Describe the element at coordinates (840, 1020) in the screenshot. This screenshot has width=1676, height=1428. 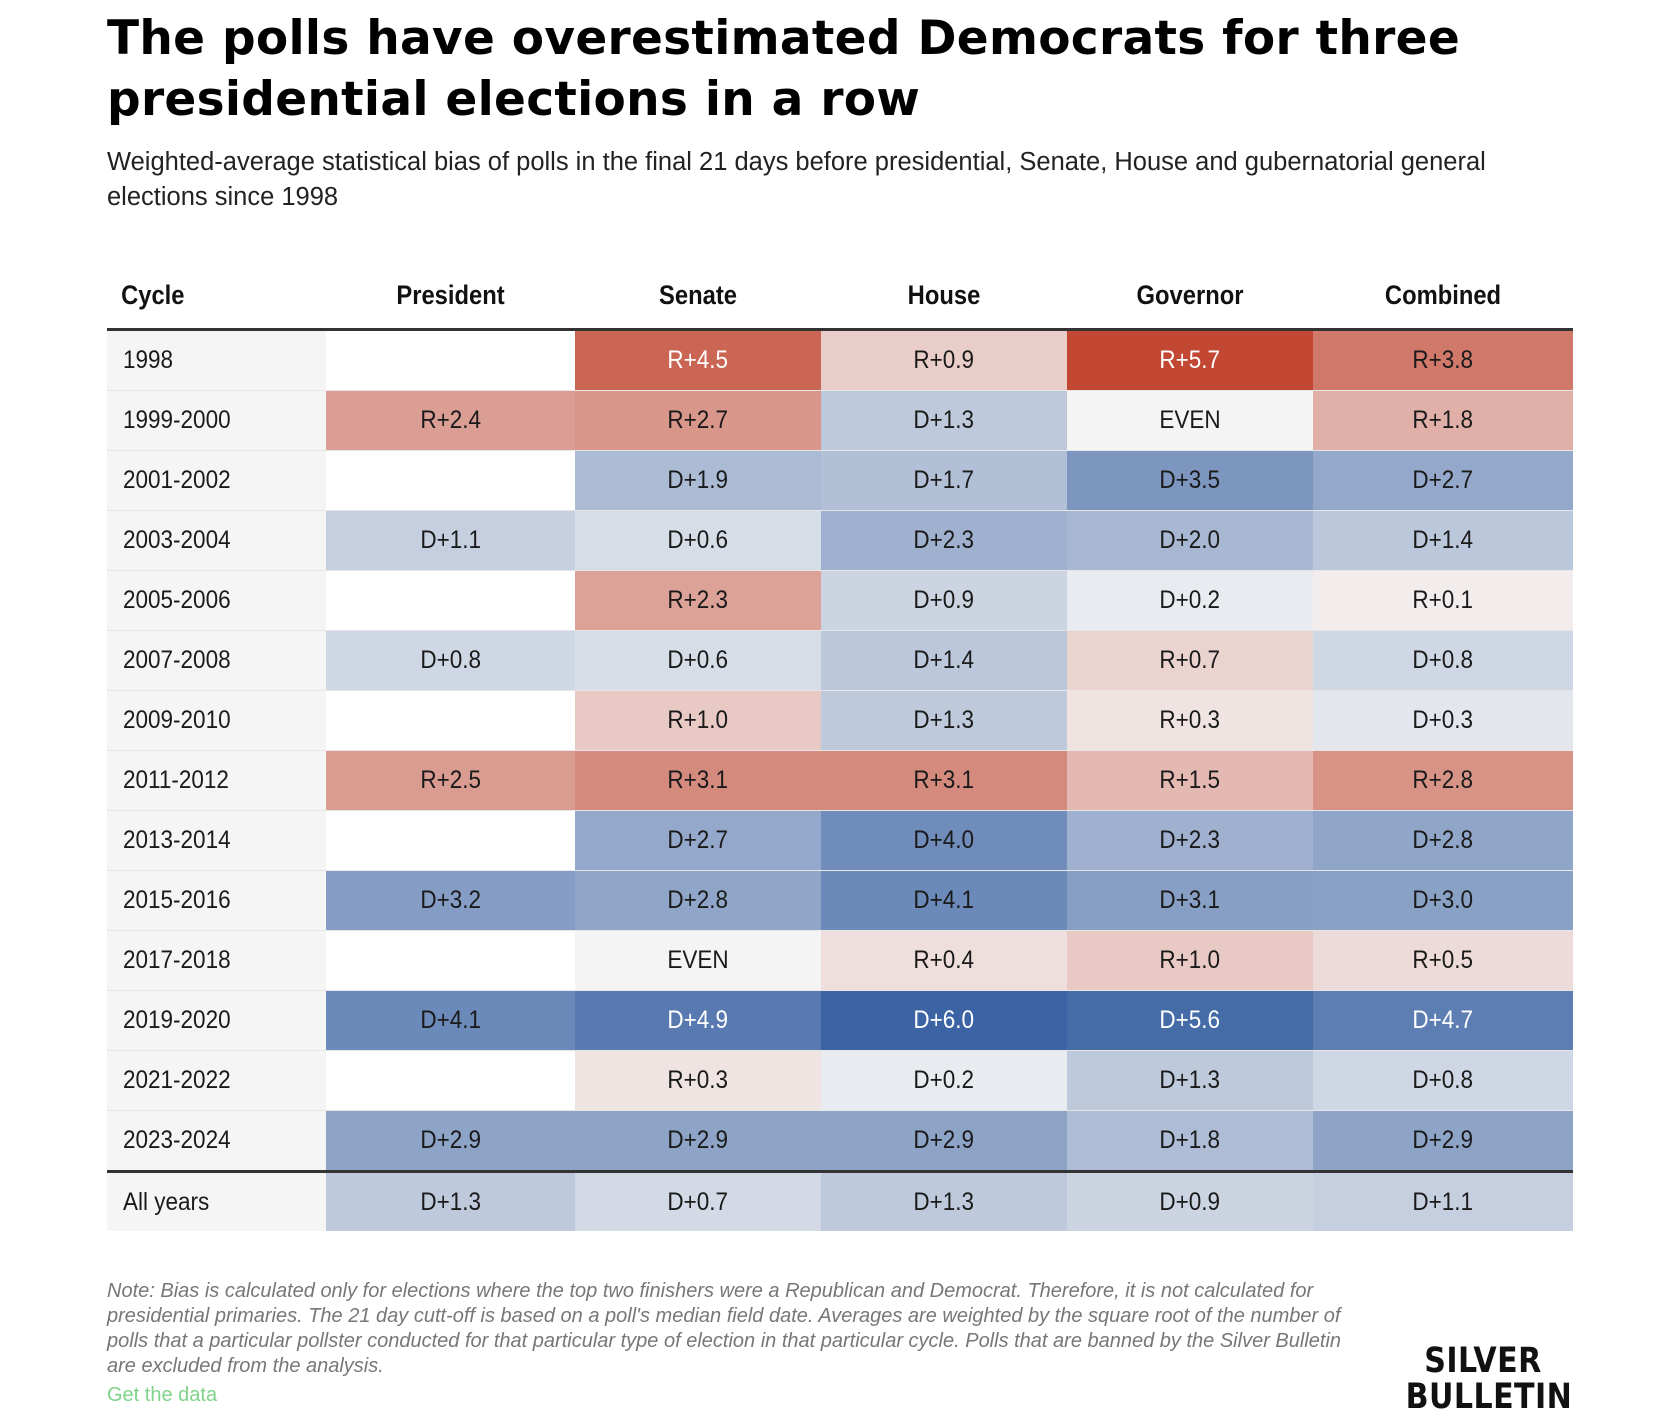
I see `table-row: 2019-2020 D+4.1 D+4.9 D+6.0 D+5.6 D+4.7` at that location.